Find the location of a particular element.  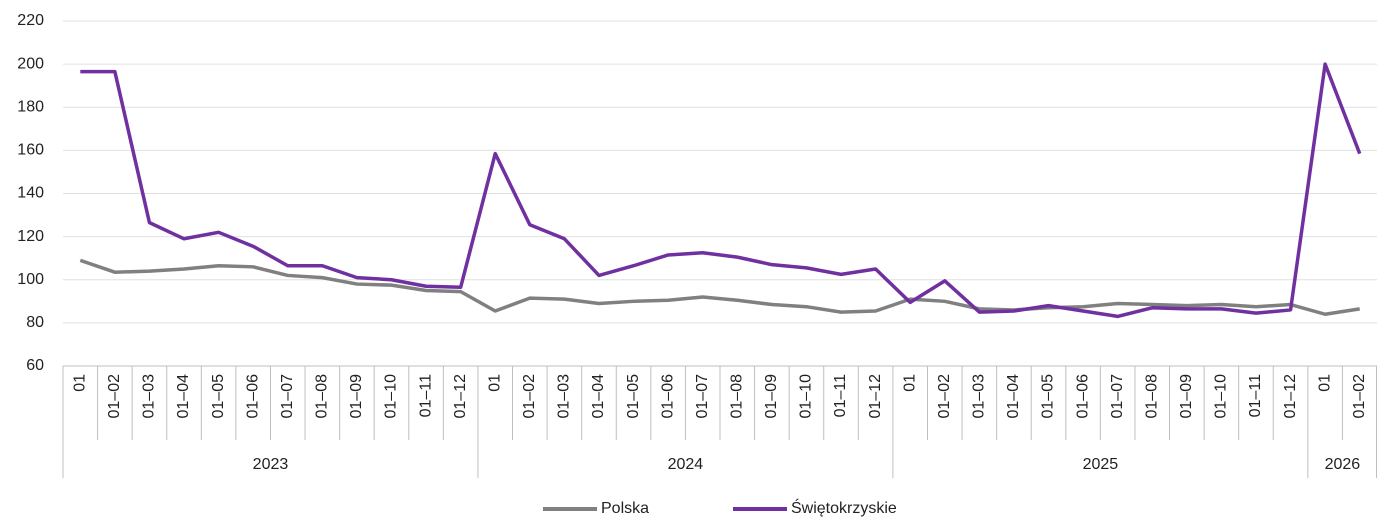

y-tick-label: 220 is located at coordinates (30, 20).